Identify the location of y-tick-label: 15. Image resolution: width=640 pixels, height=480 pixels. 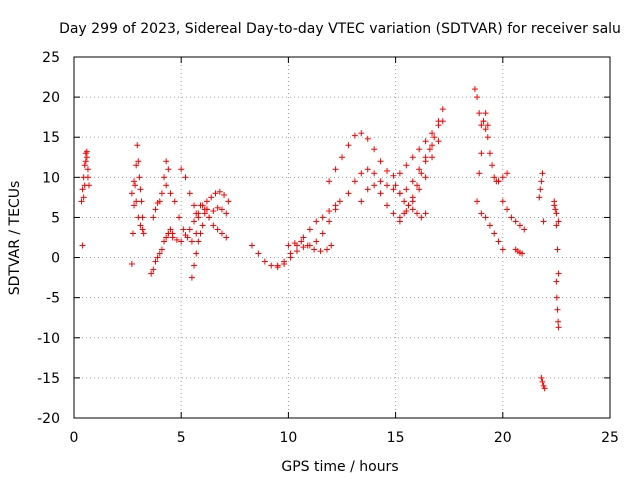
(51, 138).